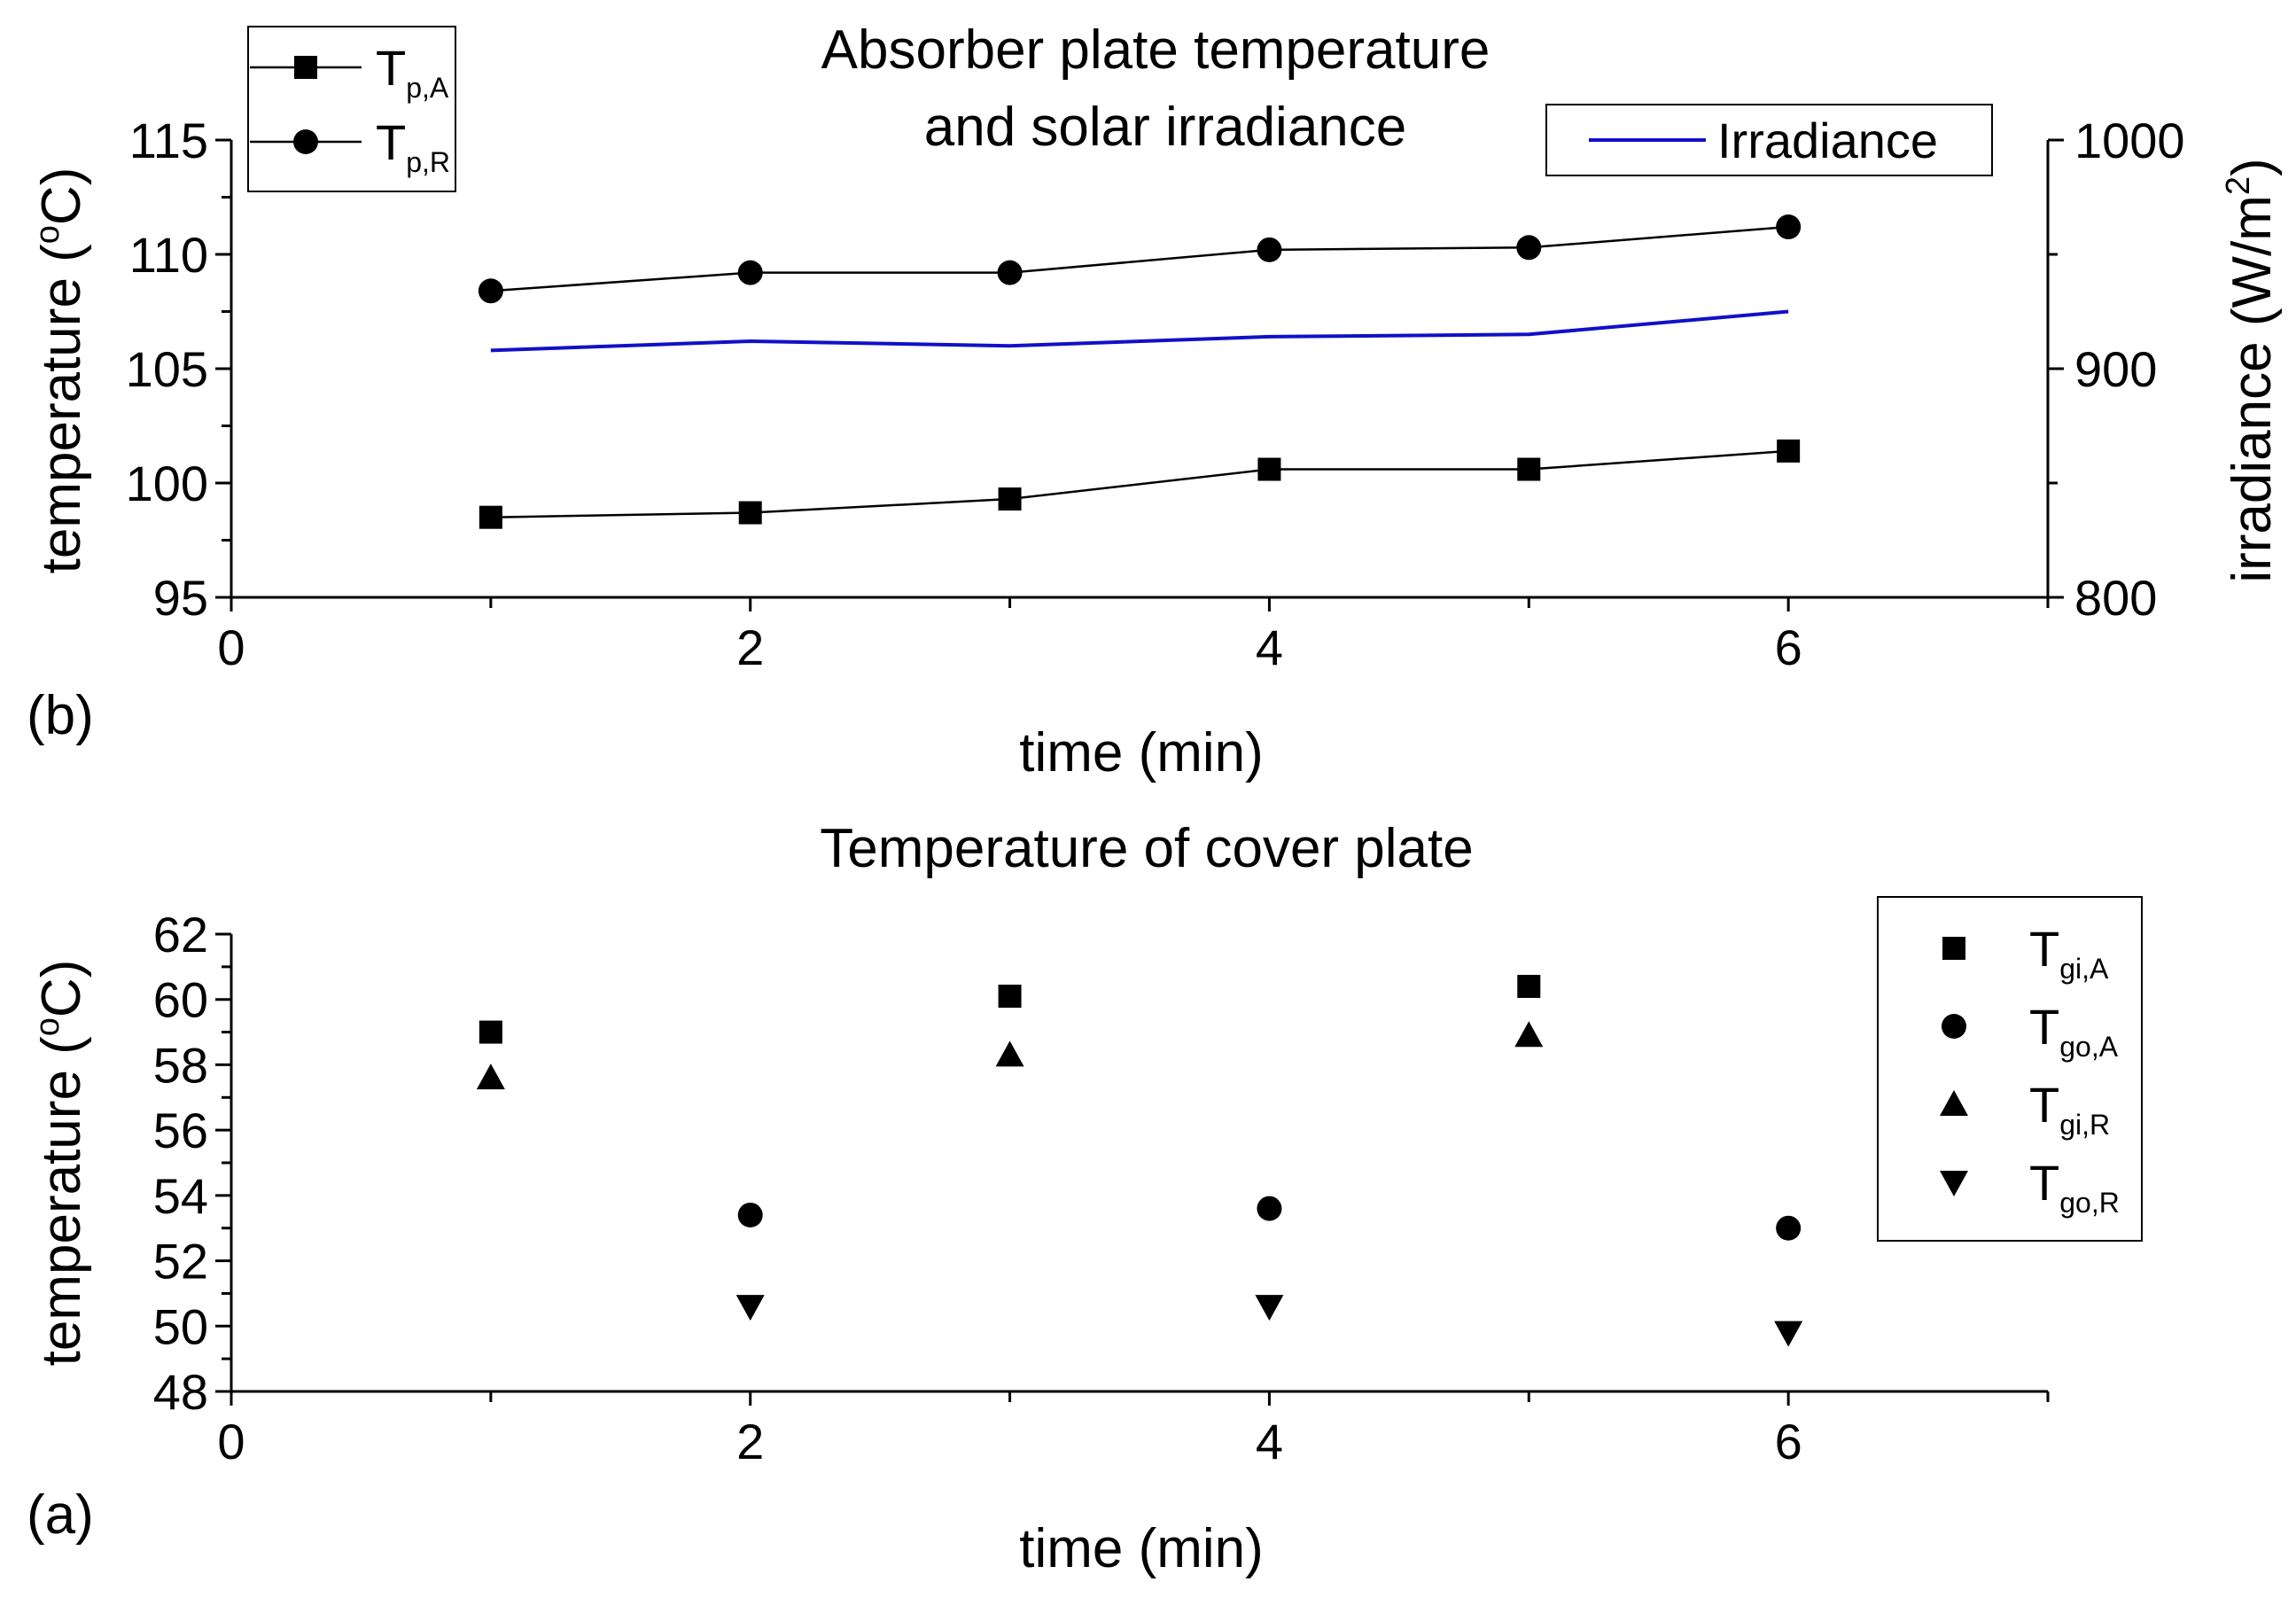 The height and width of the screenshot is (1613, 2296). I want to click on legend-label-sub: go,R, so click(2089, 1203).